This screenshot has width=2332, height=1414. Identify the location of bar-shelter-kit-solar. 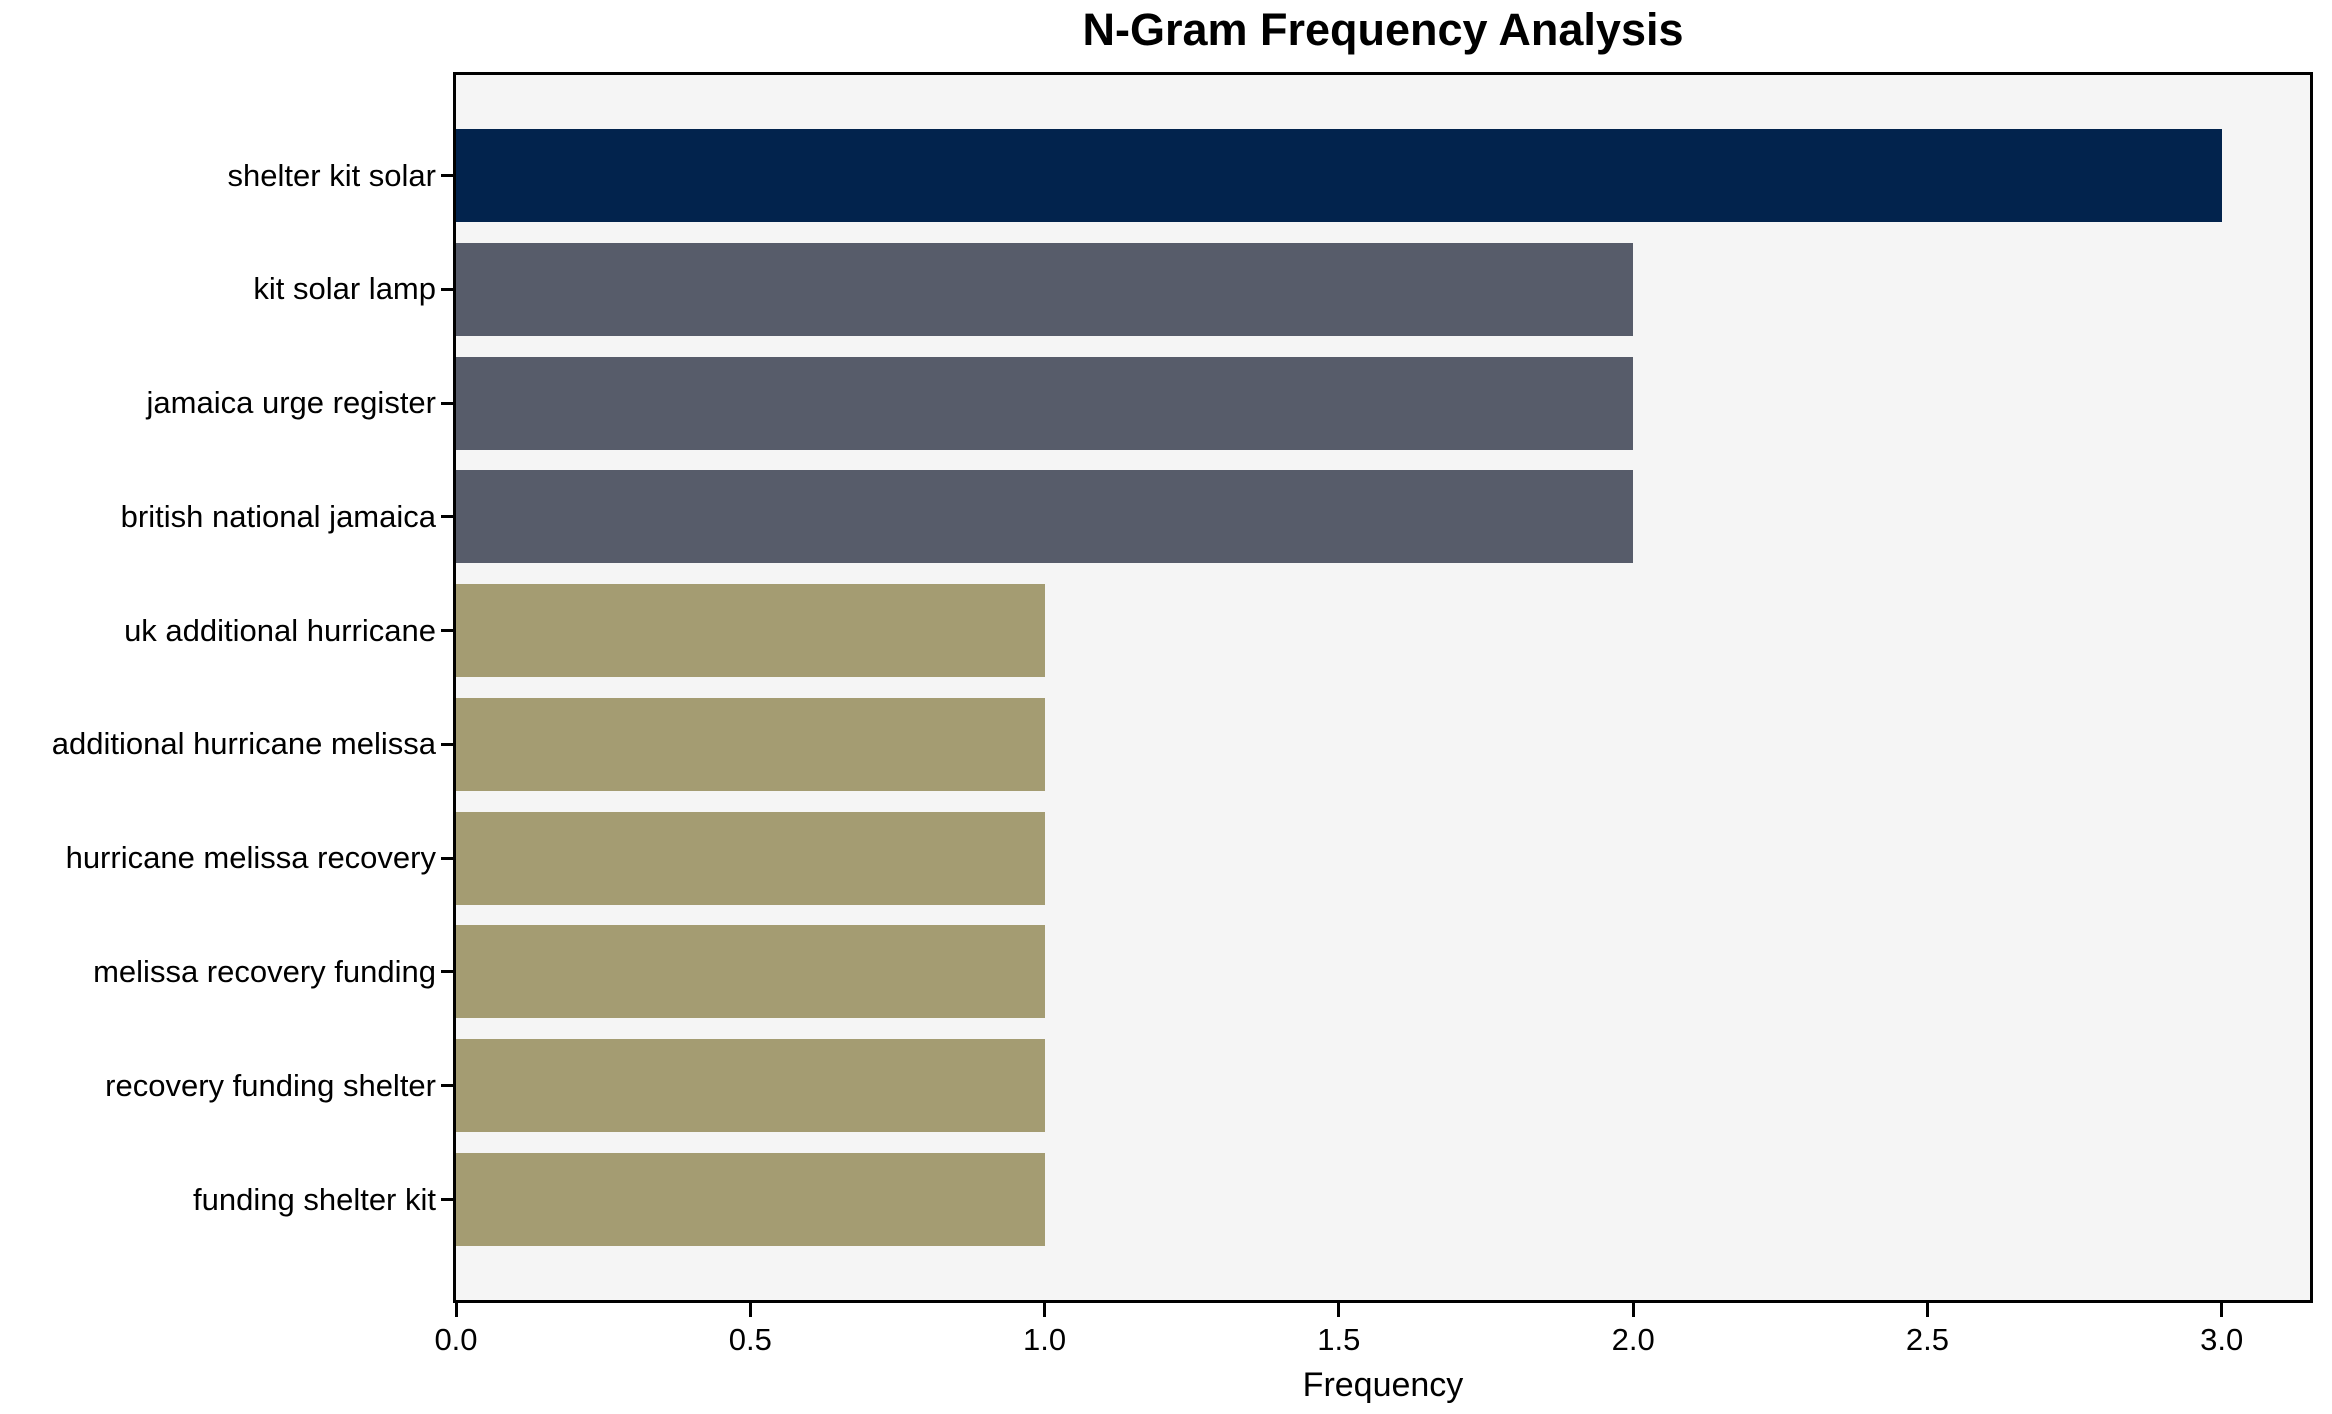
(1339, 175).